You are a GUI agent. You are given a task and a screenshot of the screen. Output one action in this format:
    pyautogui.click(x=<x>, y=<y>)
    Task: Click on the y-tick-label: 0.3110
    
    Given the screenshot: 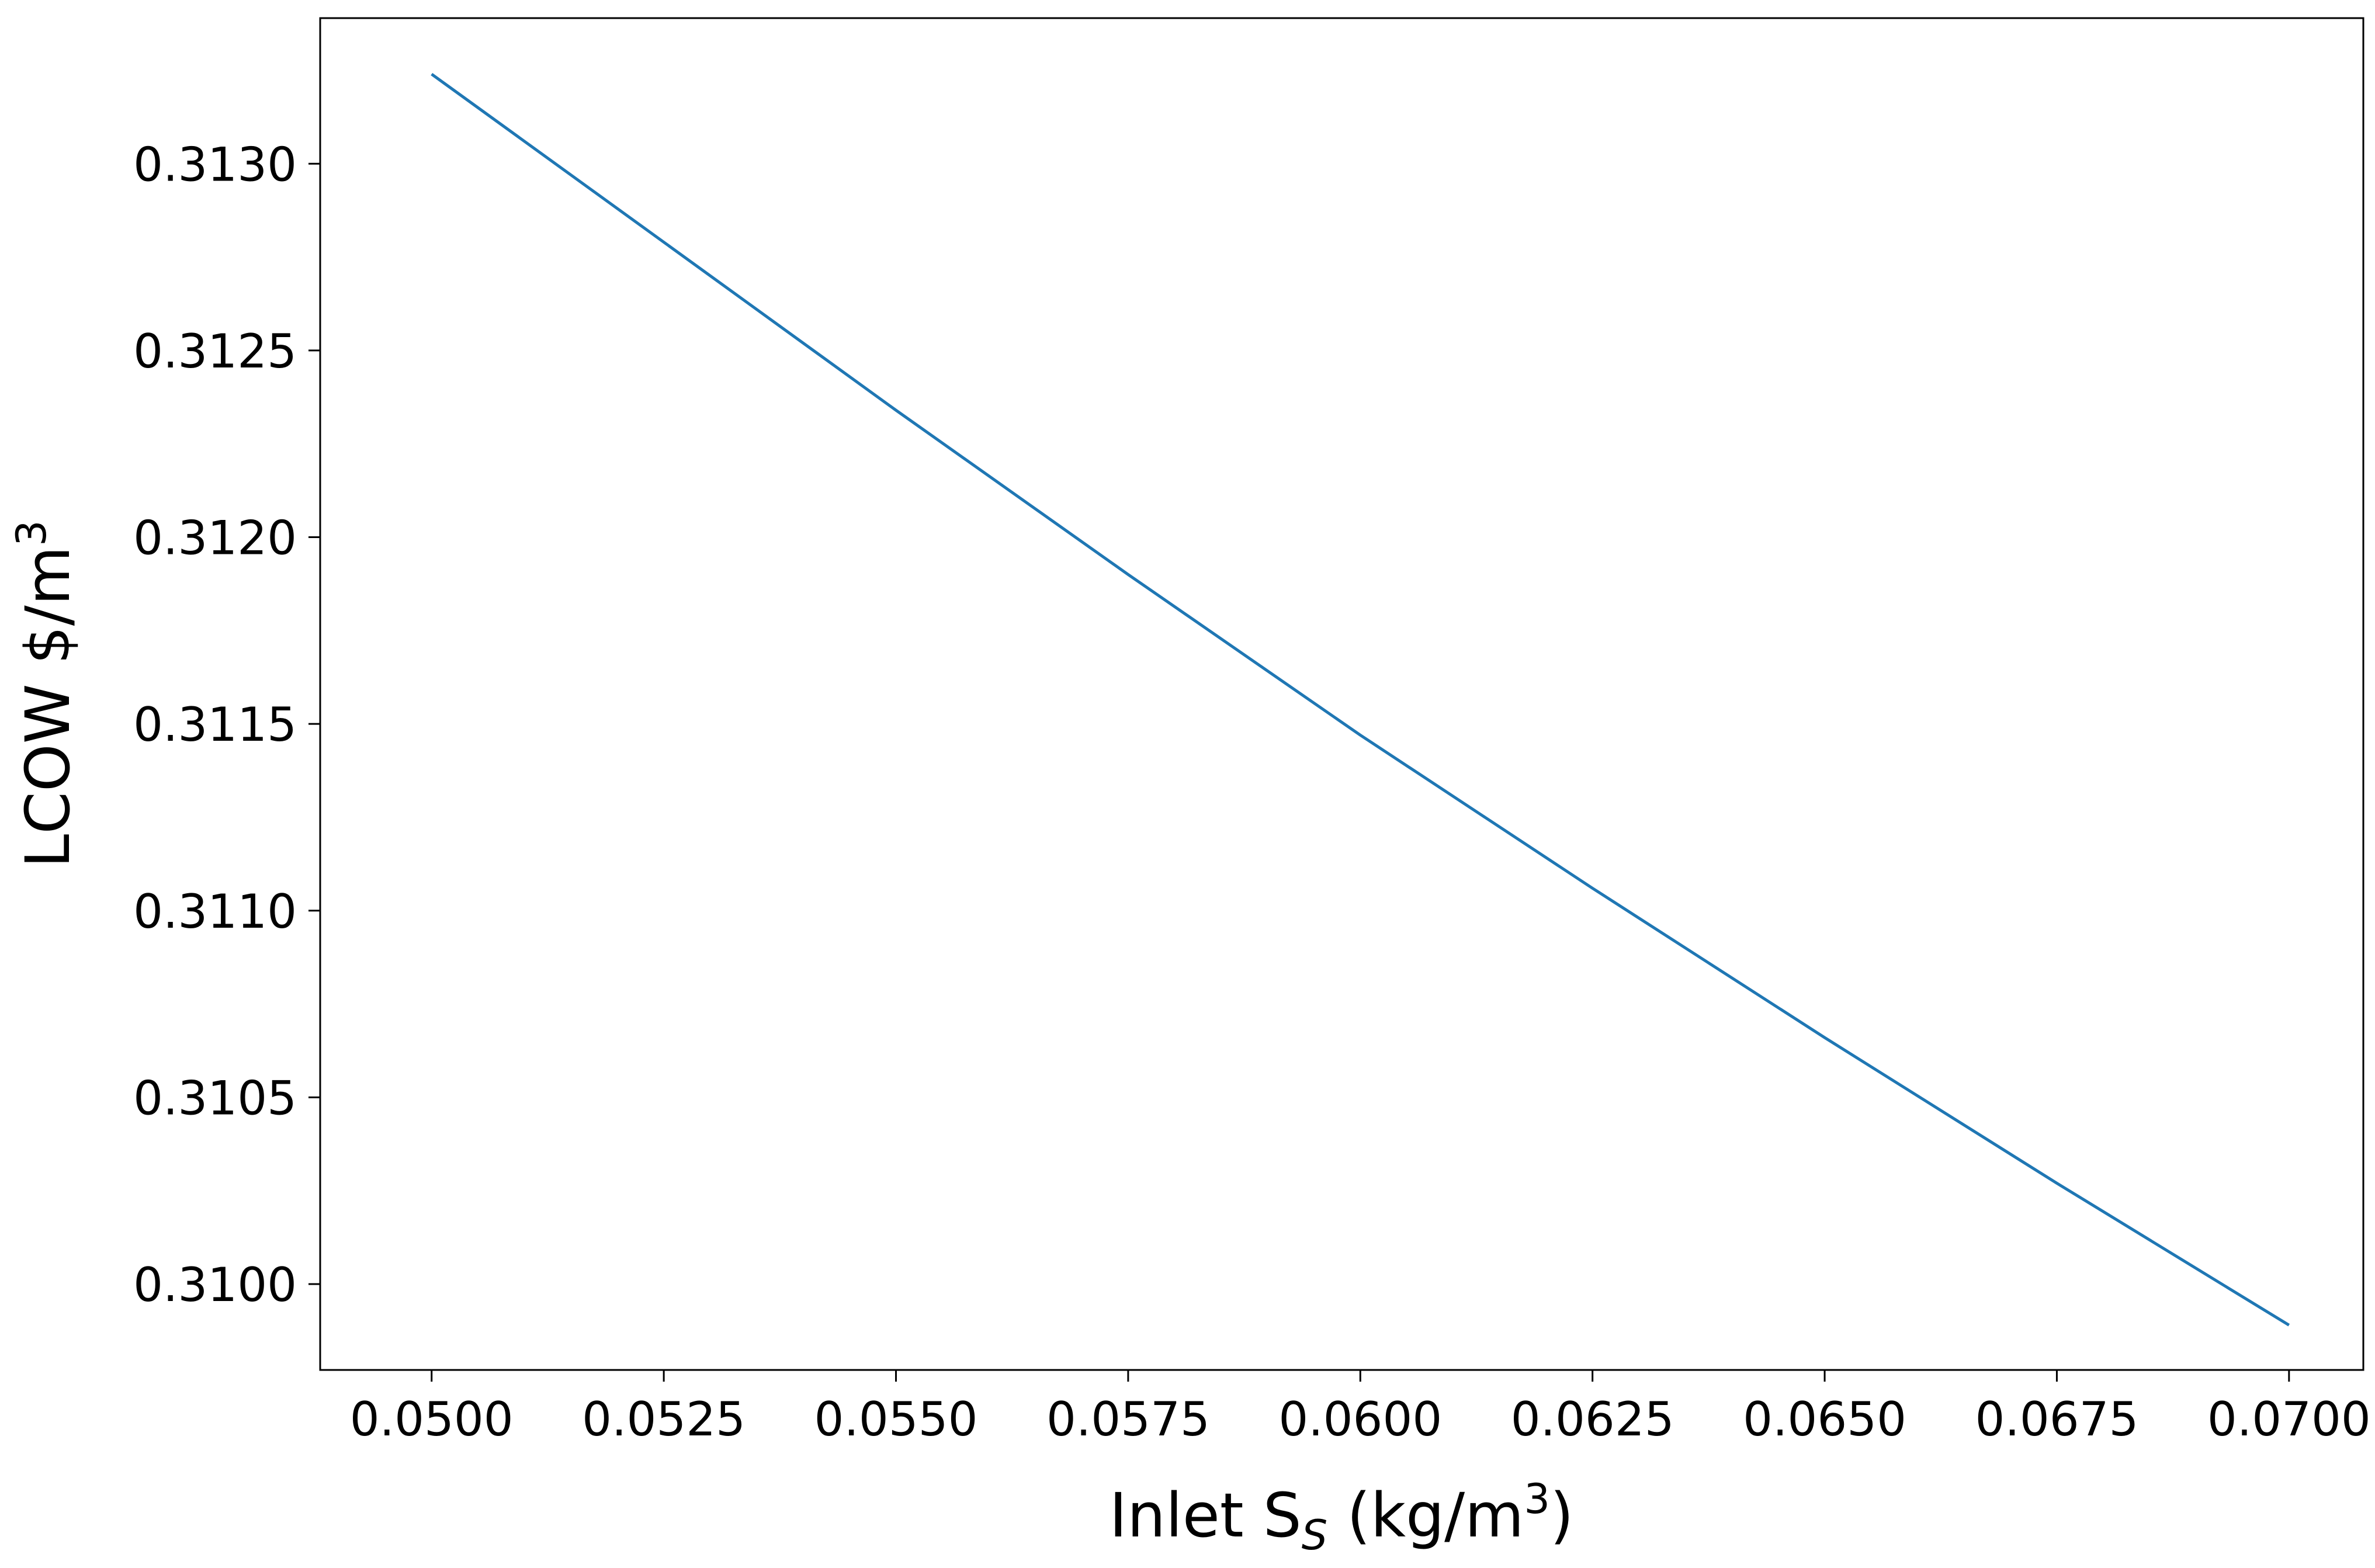 What is the action you would take?
    pyautogui.click(x=215, y=911)
    